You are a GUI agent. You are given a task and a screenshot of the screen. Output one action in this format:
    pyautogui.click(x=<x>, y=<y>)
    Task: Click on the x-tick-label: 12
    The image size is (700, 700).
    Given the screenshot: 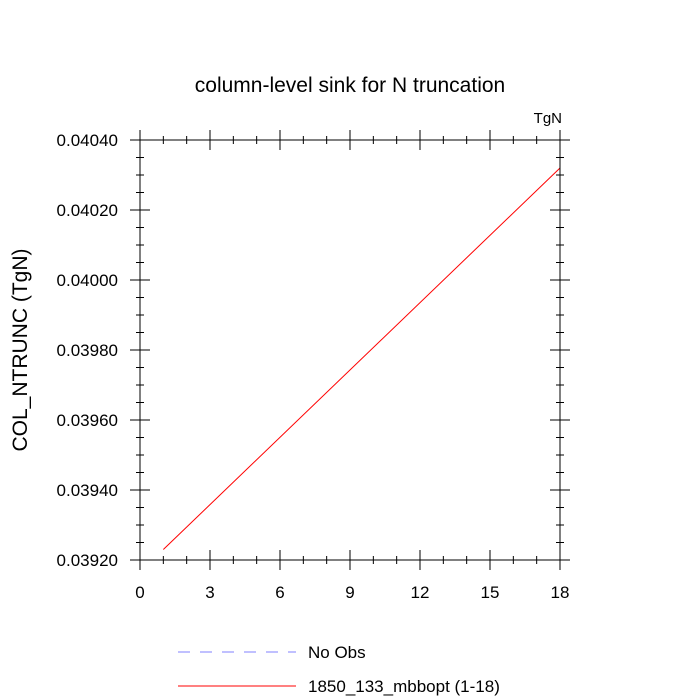 What is the action you would take?
    pyautogui.click(x=420, y=592)
    